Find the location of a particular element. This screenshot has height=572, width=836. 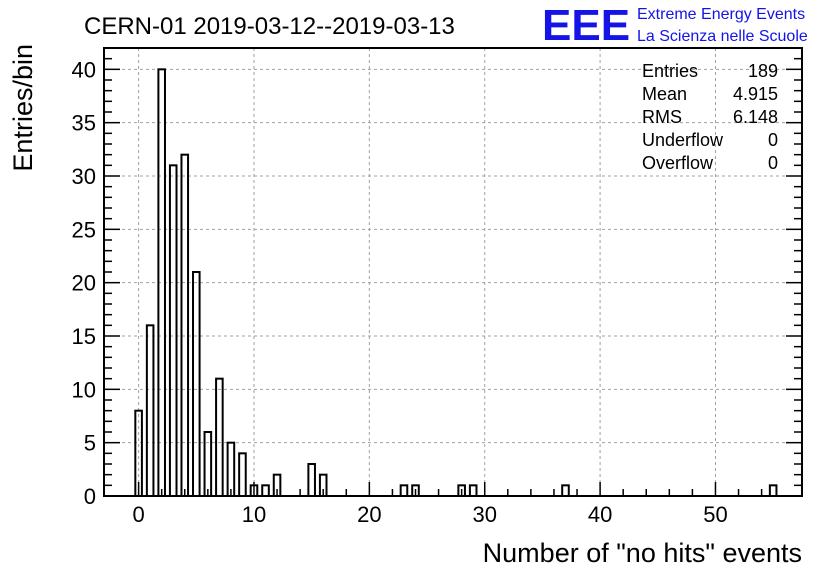

y-tick-label: 30 is located at coordinates (84, 176).